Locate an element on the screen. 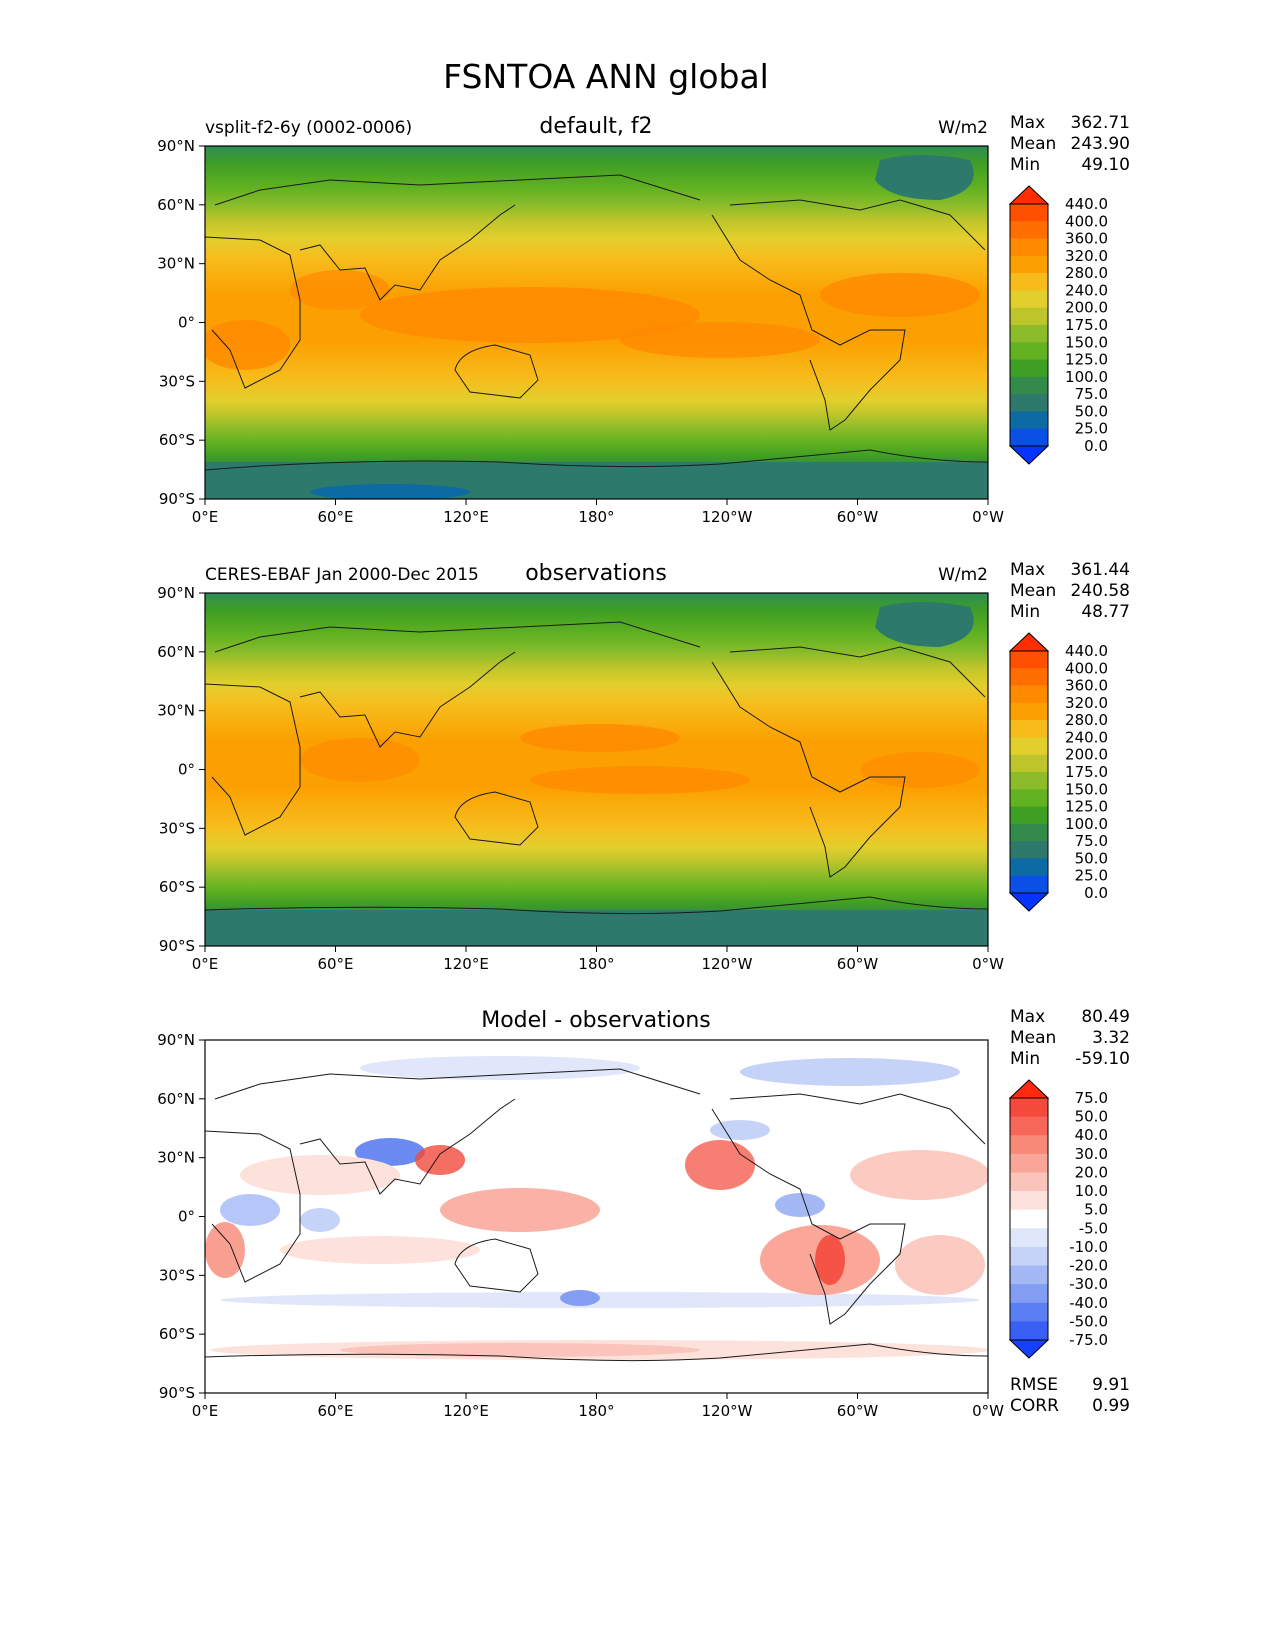  colorbar-tick-label: 25.0 is located at coordinates (1091, 429).